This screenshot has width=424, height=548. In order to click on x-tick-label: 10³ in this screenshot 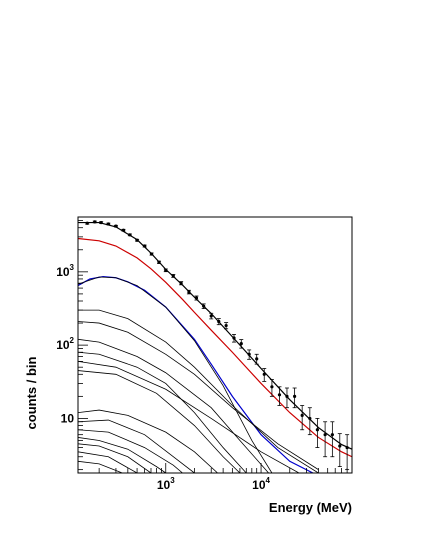, I will do `click(166, 484)`.